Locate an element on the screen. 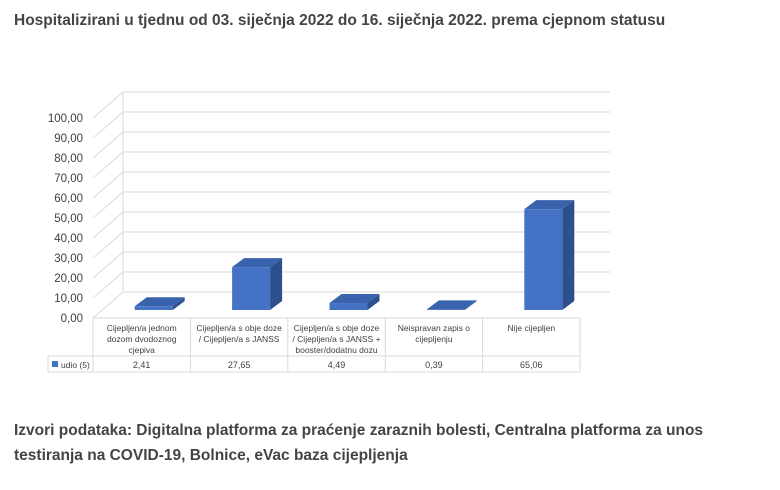  data-label: 65,06 is located at coordinates (531, 365).